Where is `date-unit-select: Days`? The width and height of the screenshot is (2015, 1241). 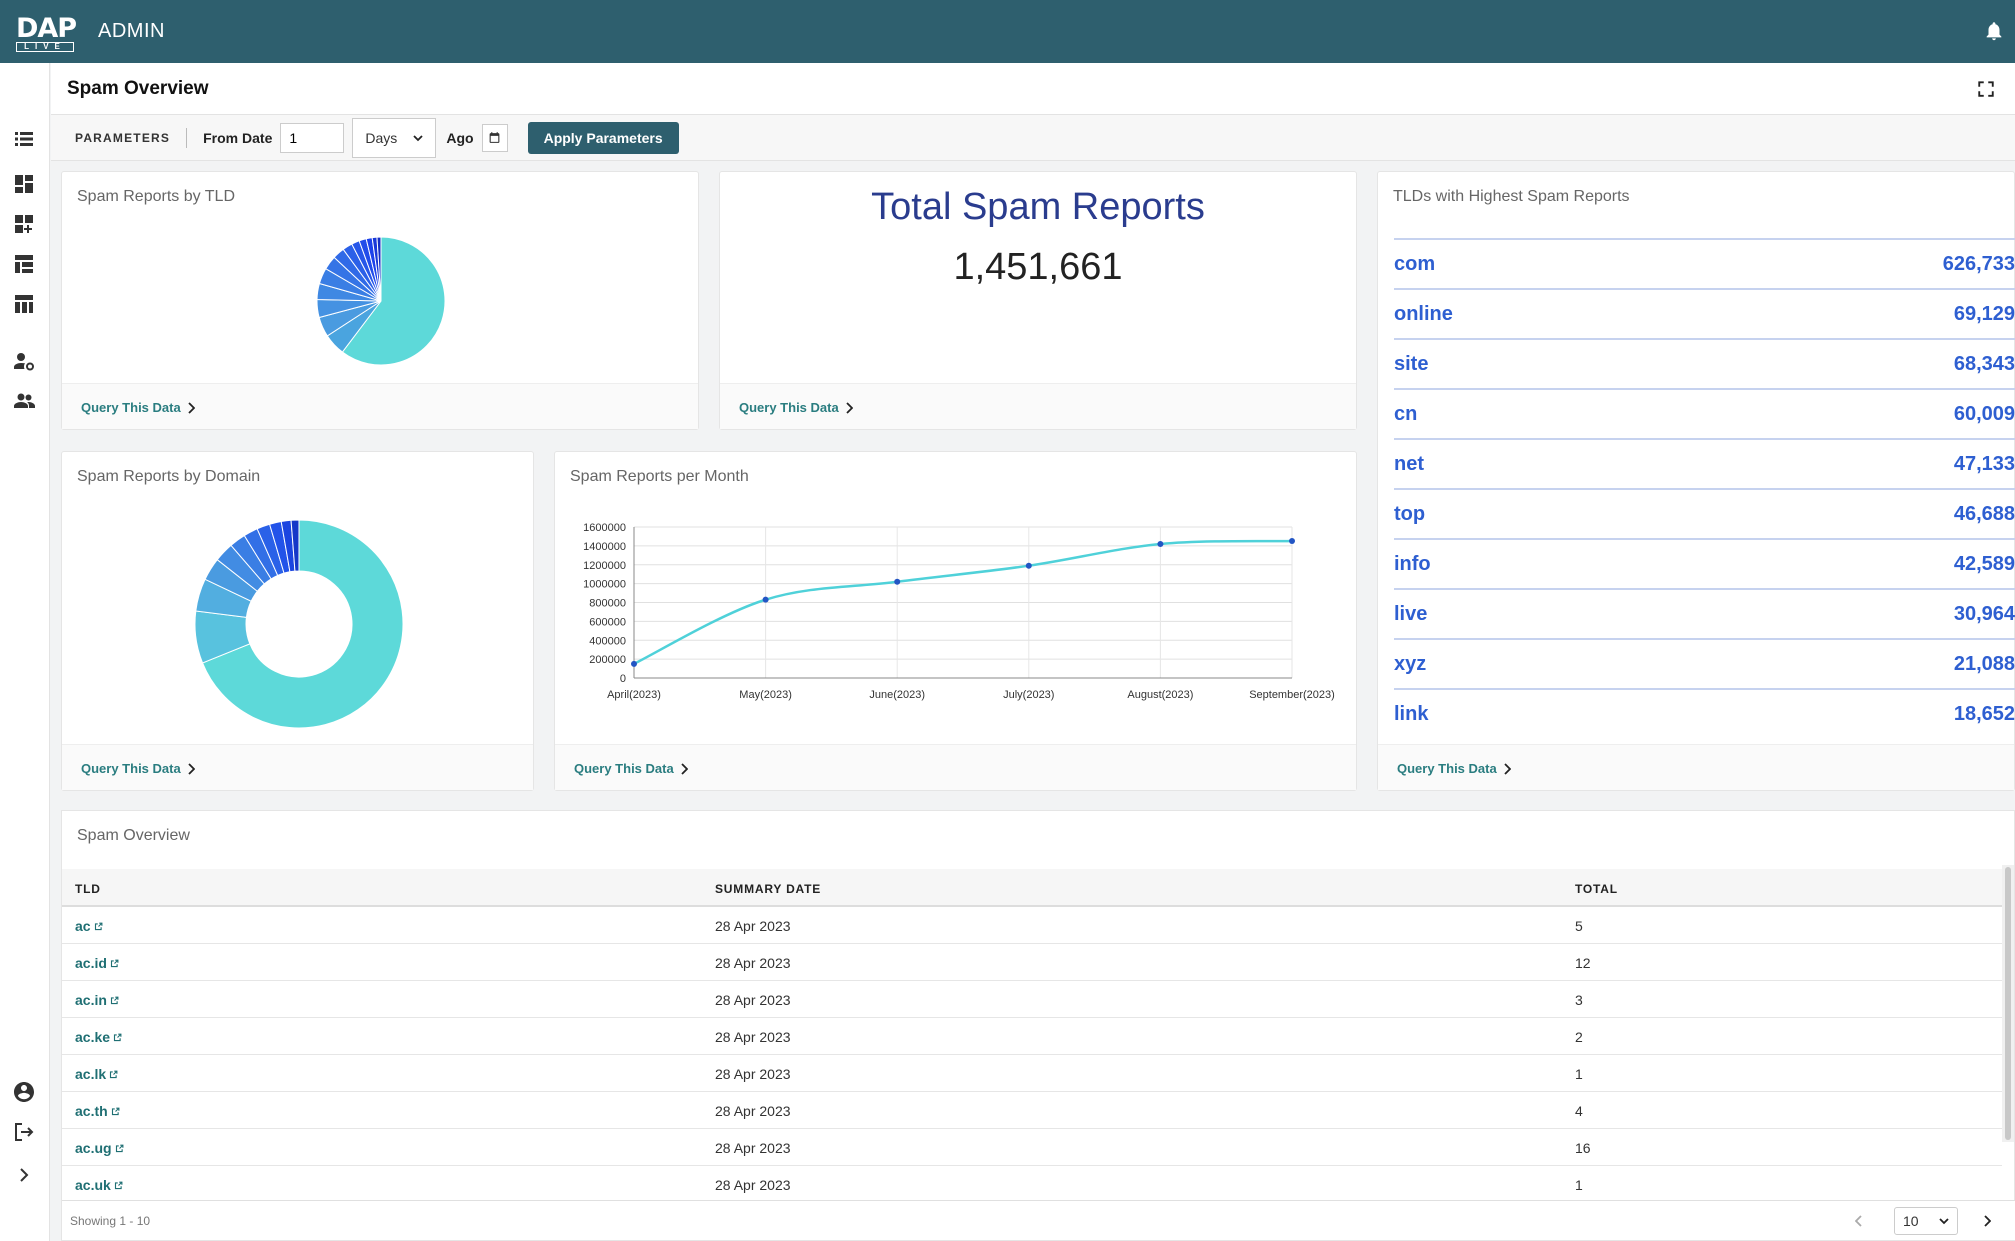 date-unit-select: Days is located at coordinates (394, 137).